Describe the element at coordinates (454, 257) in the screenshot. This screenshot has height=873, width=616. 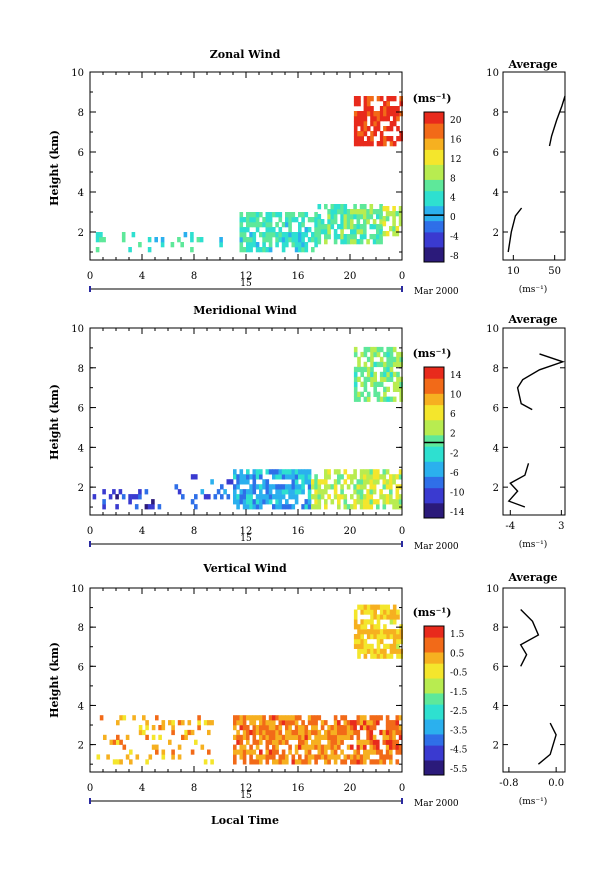
I see `colorbar-label: -8` at that location.